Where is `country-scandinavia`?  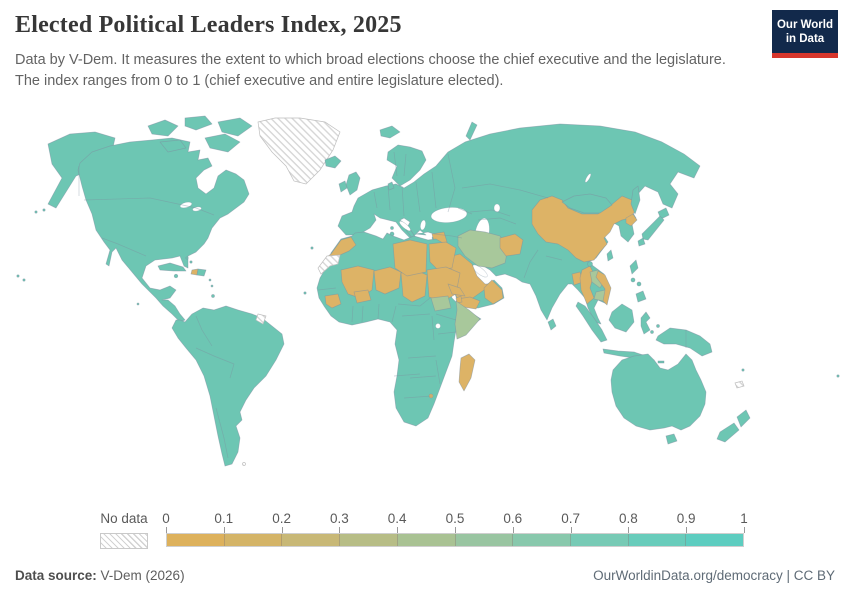
country-scandinavia is located at coordinates (406, 165).